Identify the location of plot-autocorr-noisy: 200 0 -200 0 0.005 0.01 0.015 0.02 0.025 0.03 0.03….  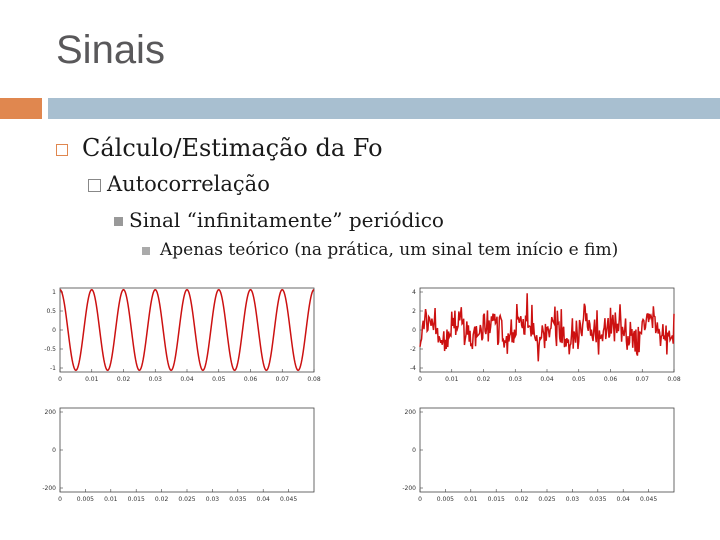
(538, 452).